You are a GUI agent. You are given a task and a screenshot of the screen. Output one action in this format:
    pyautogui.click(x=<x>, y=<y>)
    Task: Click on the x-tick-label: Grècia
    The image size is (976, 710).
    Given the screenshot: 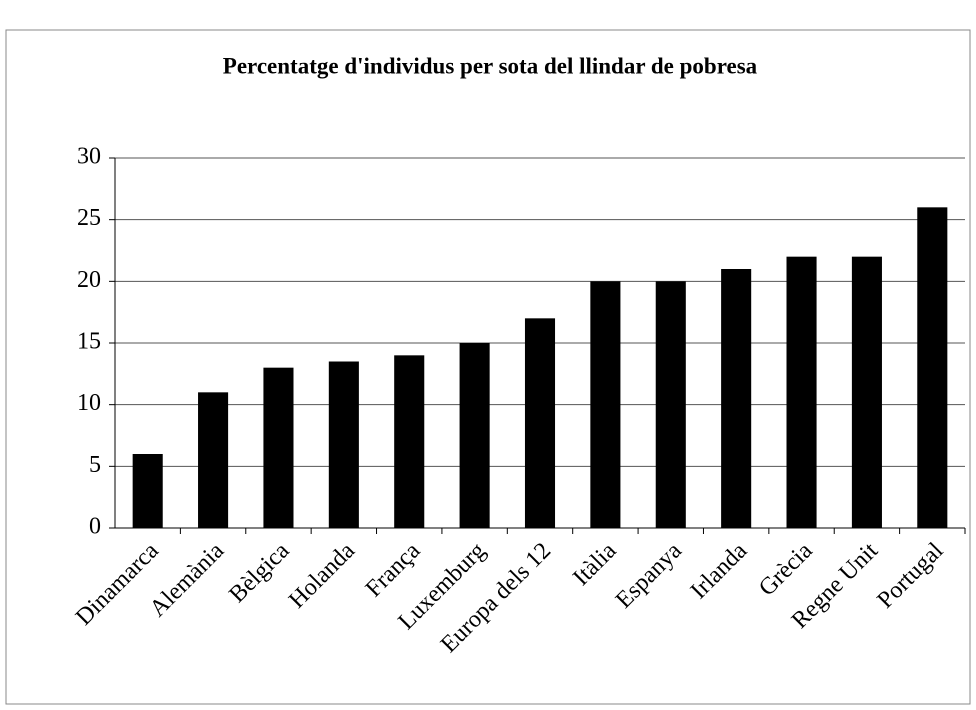 What is the action you would take?
    pyautogui.click(x=786, y=570)
    